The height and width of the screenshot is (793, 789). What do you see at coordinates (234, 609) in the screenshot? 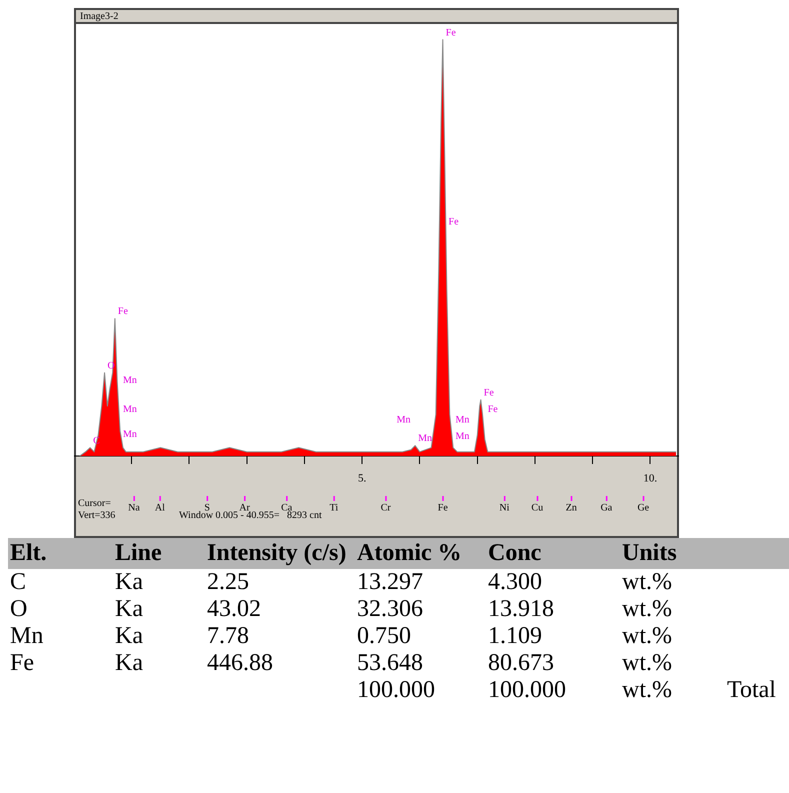
I see `text: 43.02` at bounding box center [234, 609].